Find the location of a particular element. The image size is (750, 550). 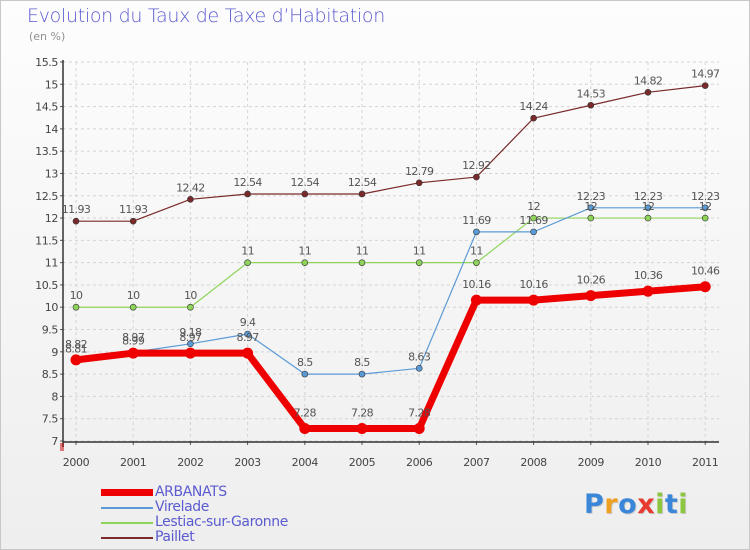

chart-subtitle: (en %) is located at coordinates (47, 36).